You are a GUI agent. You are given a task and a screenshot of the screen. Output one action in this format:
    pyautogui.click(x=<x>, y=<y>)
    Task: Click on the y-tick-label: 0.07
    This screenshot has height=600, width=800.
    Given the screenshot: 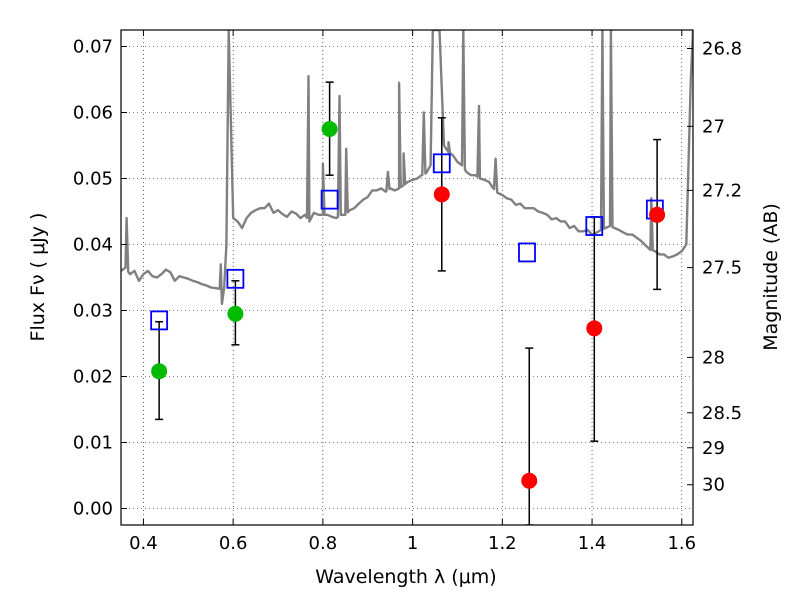 What is the action you would take?
    pyautogui.click(x=93, y=47)
    